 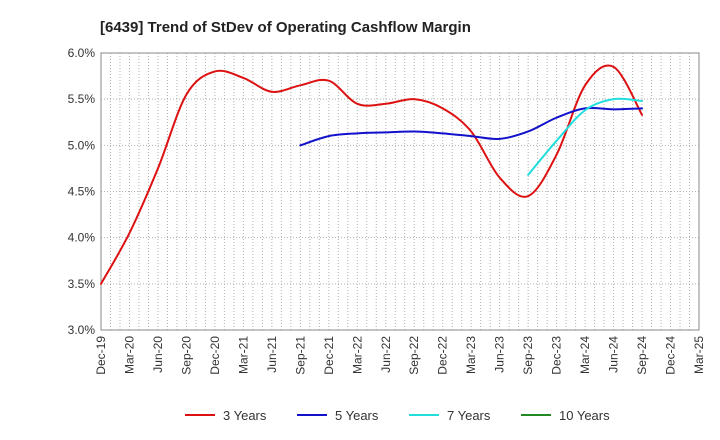 What do you see at coordinates (243, 355) in the screenshot?
I see `x-tick-label: Mar-21` at bounding box center [243, 355].